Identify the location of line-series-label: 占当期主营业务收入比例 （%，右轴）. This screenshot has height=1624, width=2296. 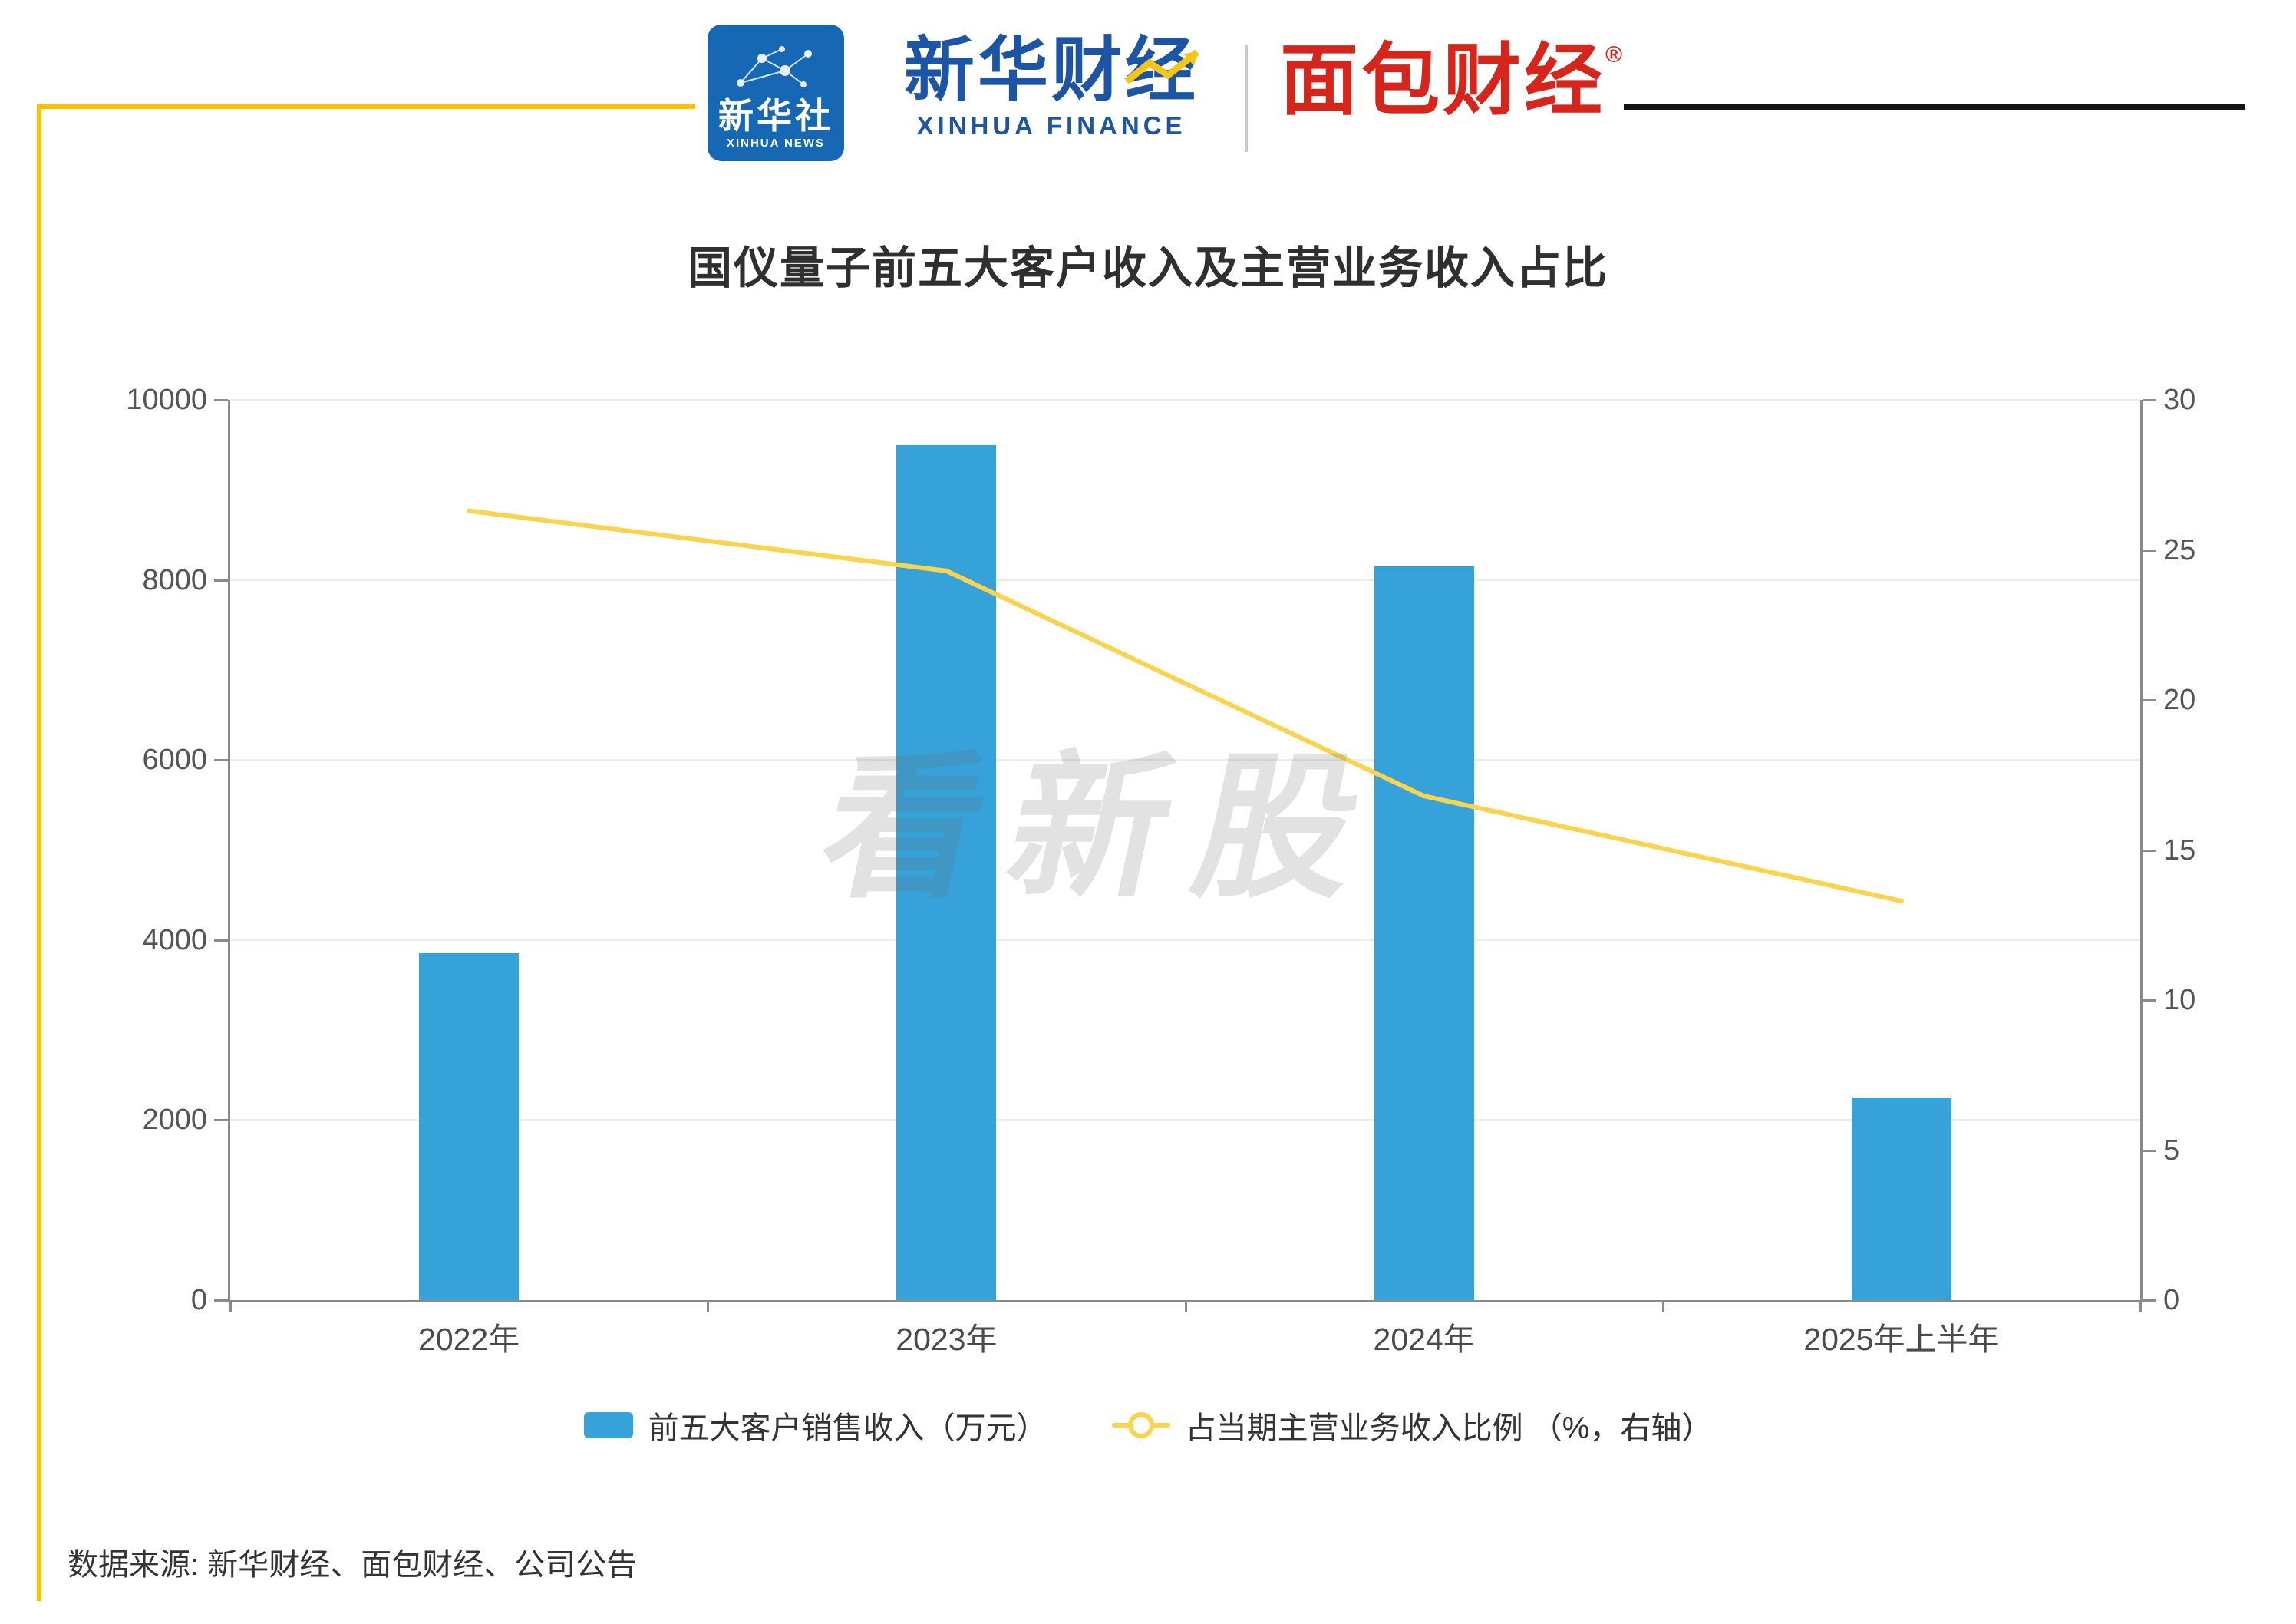
(1449, 1428).